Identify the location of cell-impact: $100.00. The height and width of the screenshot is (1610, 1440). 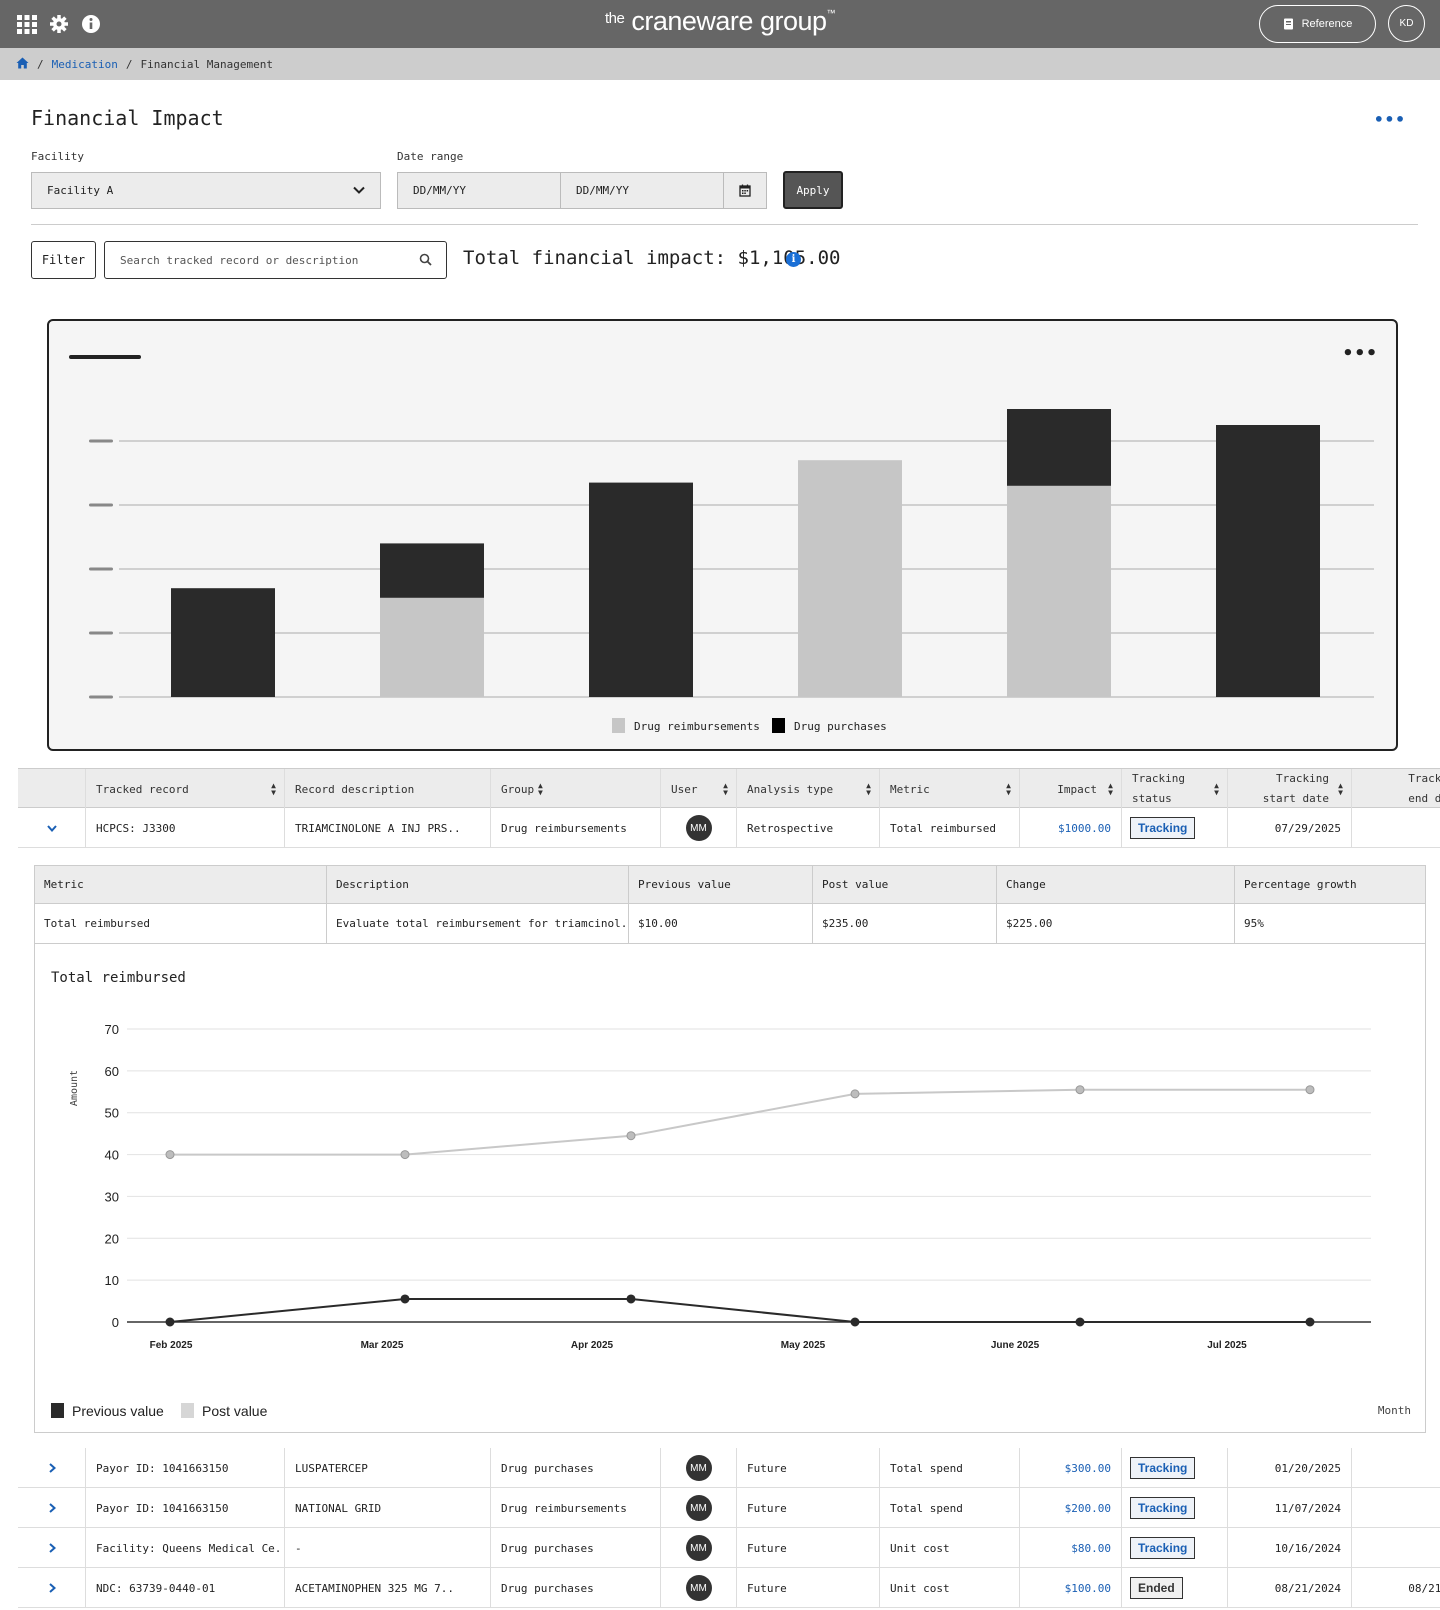
(1071, 1588).